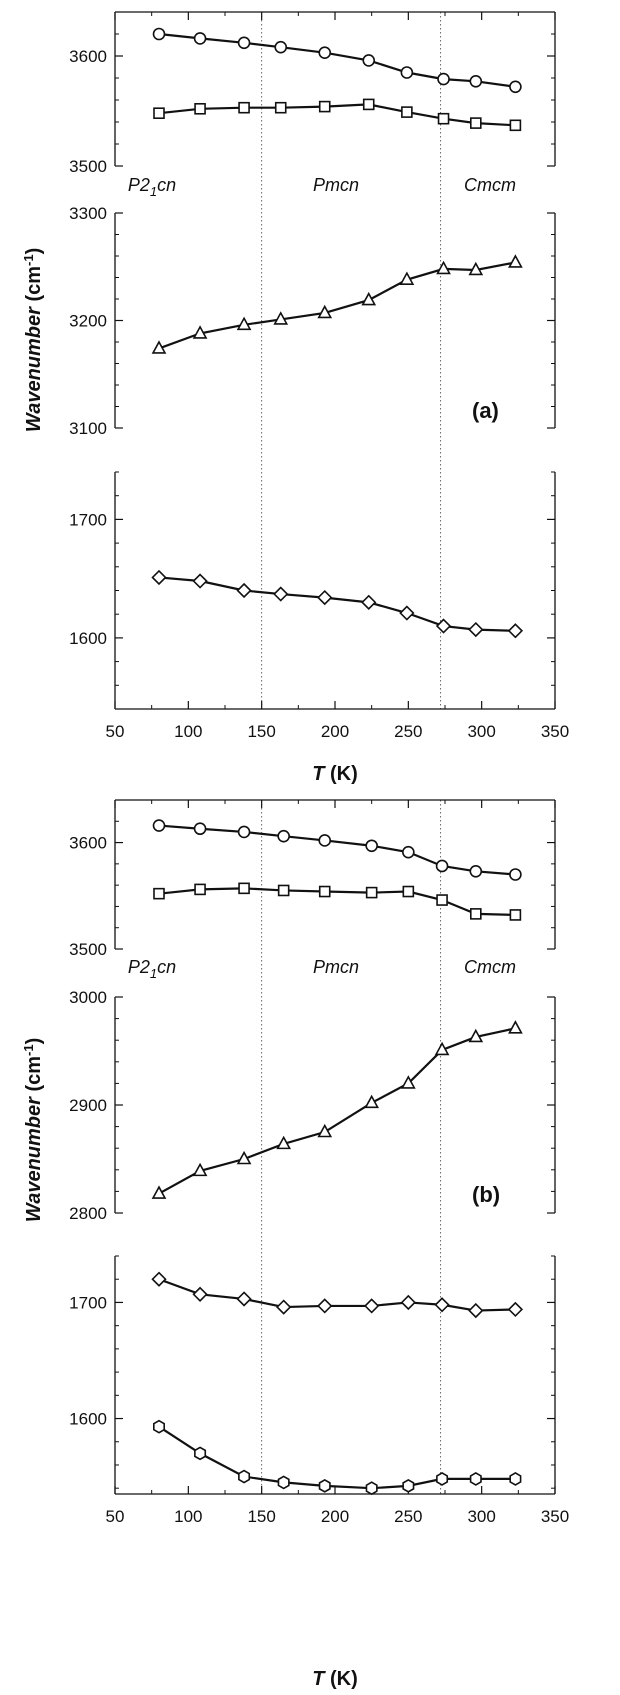 This screenshot has width=620, height=1695. I want to click on y-tick-label: 3500, so click(88, 949).